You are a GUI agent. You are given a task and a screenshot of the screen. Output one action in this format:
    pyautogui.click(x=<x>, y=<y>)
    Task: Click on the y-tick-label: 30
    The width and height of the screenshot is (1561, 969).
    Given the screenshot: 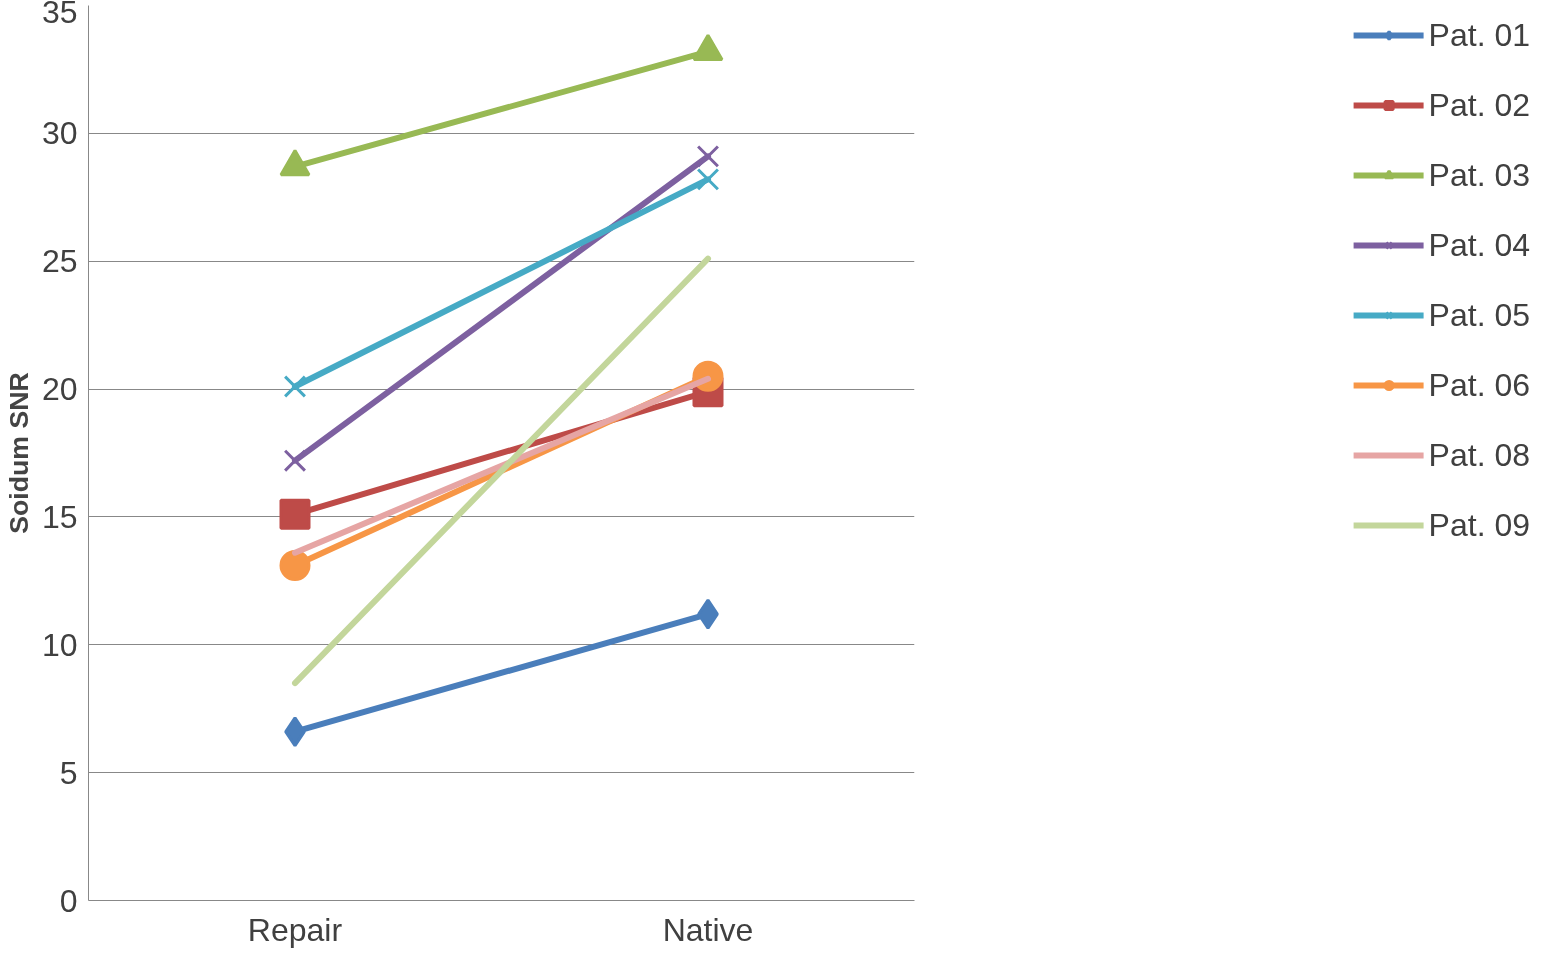 What is the action you would take?
    pyautogui.click(x=59, y=133)
    